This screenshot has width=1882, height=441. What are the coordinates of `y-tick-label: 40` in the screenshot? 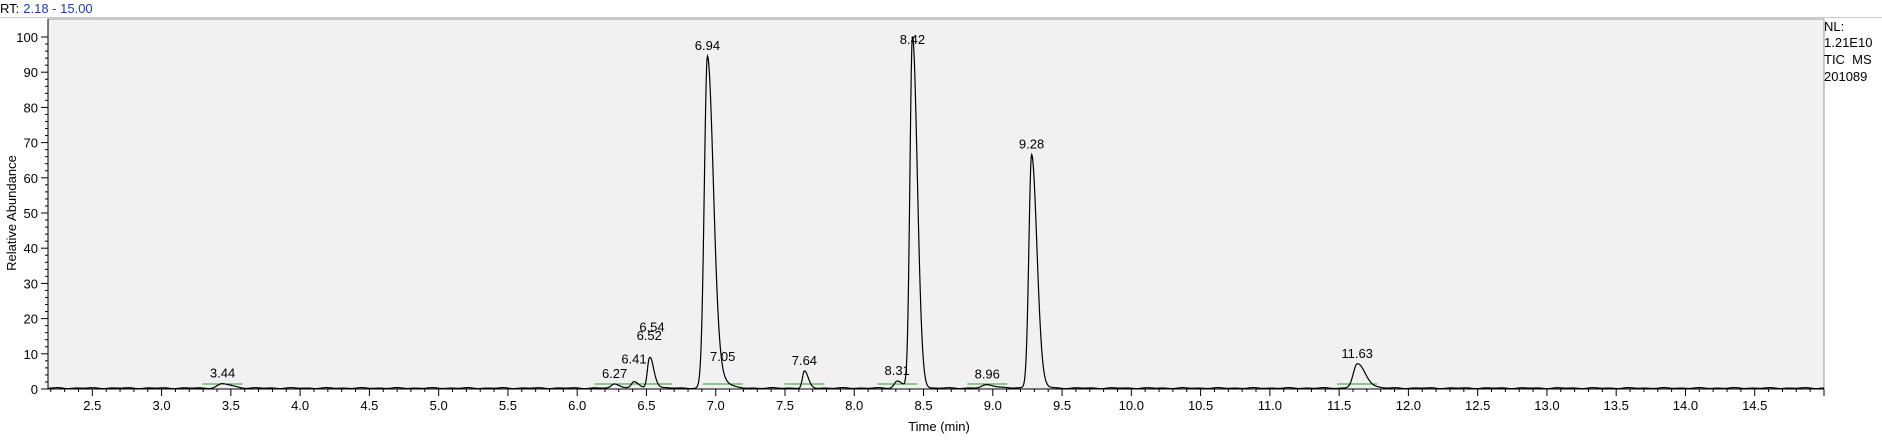 It's located at (31, 248).